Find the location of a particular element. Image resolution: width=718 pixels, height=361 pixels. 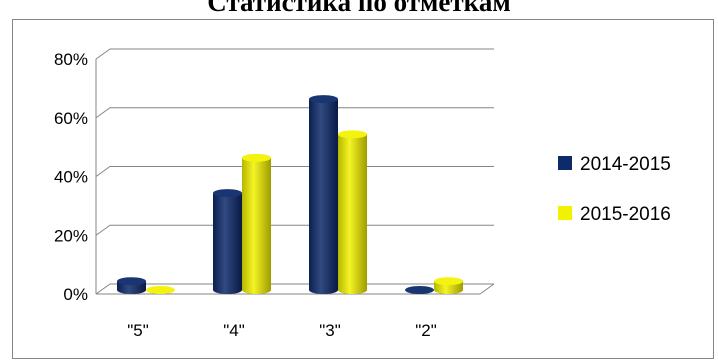

y-tick-label: 80% is located at coordinates (71, 59).